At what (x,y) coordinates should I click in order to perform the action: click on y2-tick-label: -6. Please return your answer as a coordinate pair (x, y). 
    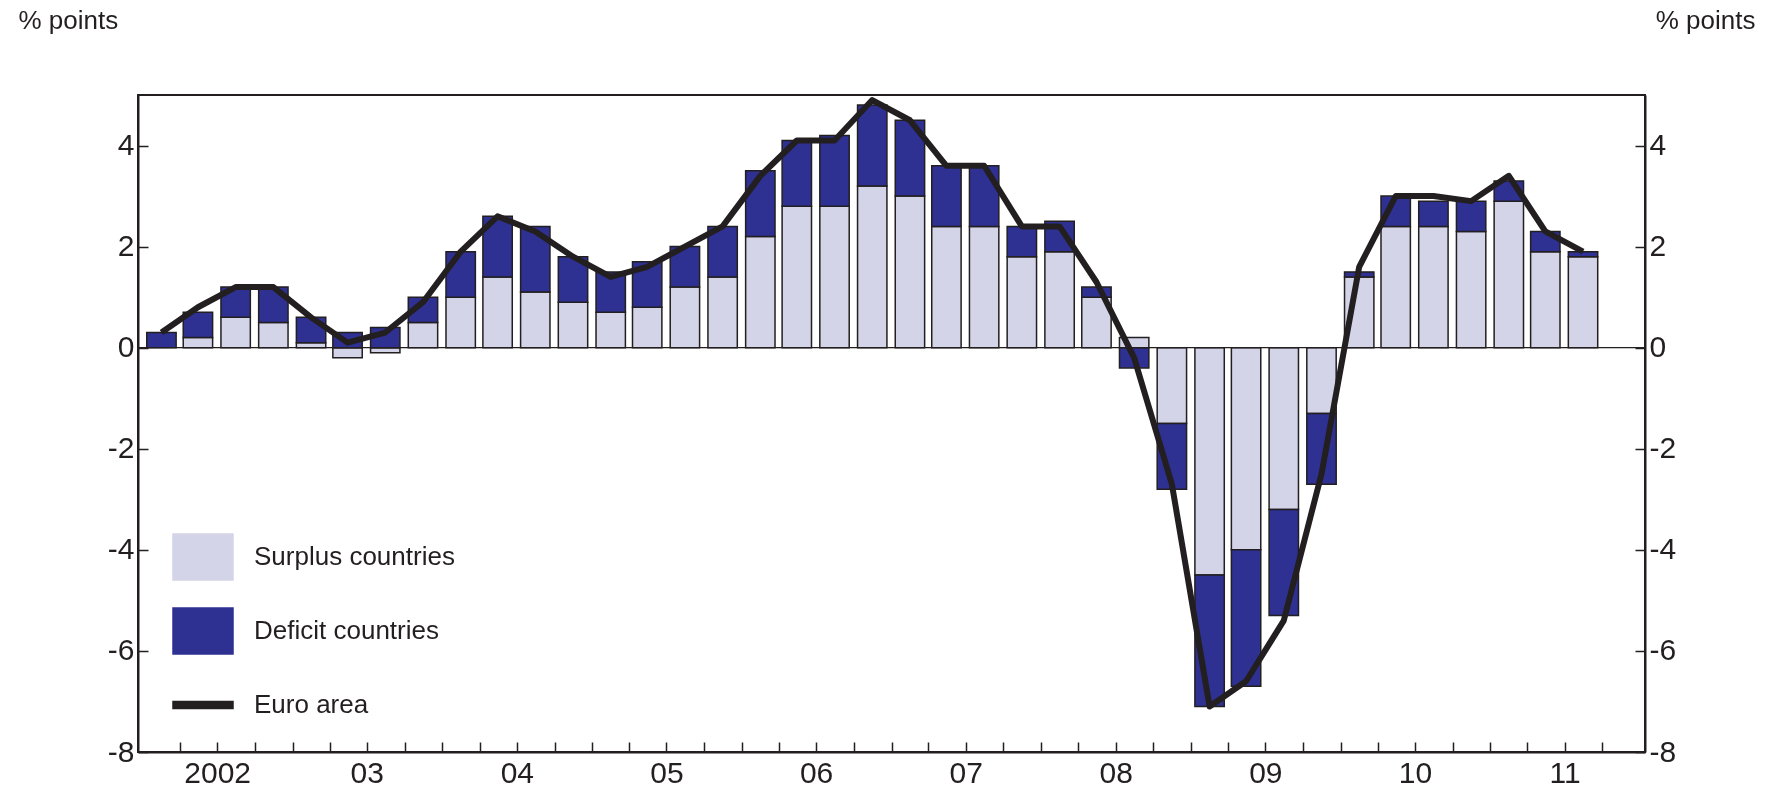
    Looking at the image, I should click on (1663, 650).